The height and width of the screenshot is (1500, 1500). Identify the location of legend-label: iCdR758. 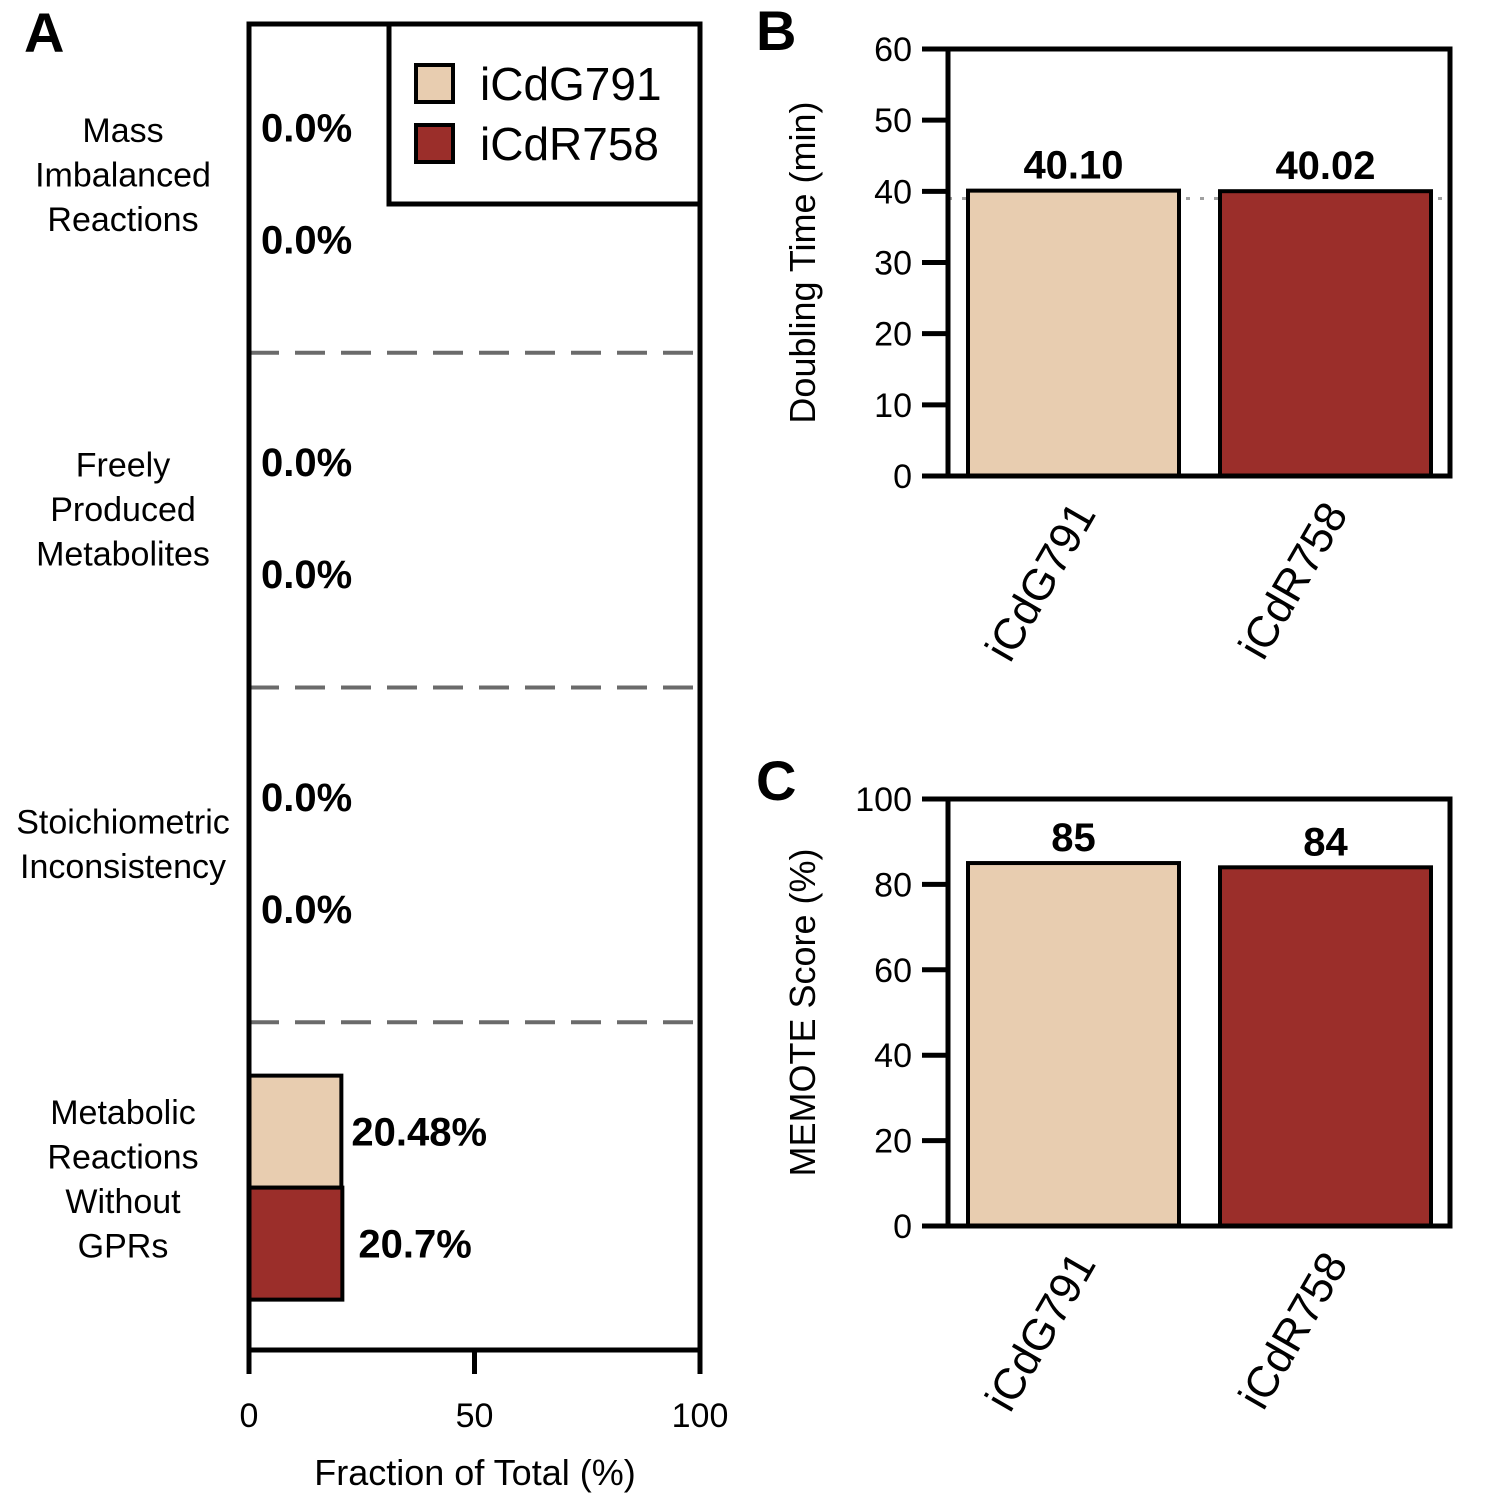
(569, 144).